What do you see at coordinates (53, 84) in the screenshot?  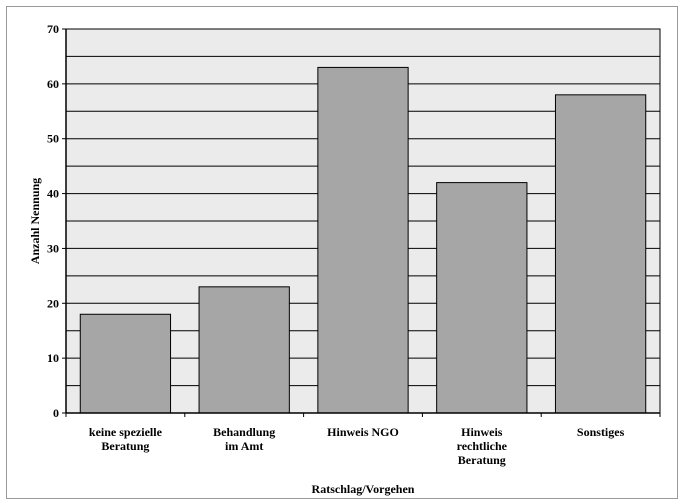 I see `y-tick-label: 60` at bounding box center [53, 84].